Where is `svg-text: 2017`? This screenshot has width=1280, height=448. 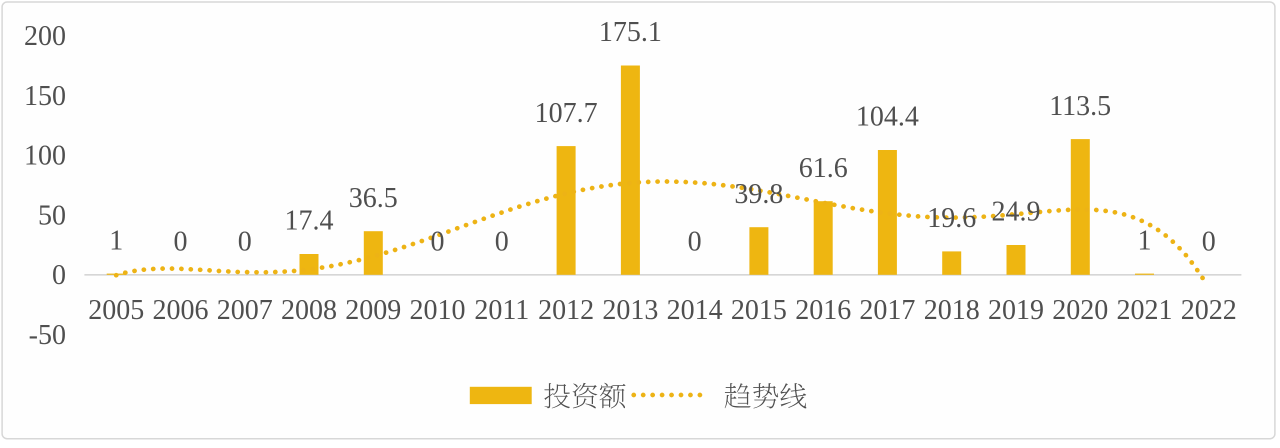
svg-text: 2017 is located at coordinates (887, 310).